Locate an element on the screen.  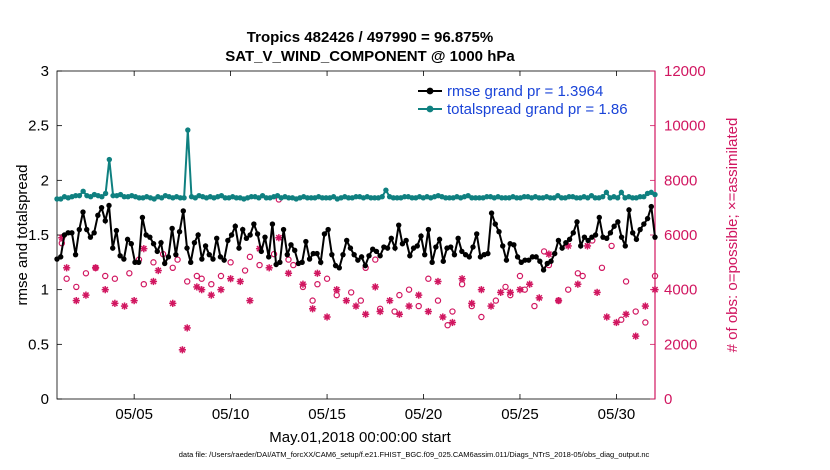
x-axis-label: May.01,2018 00:00:00 start is located at coordinates (360, 437).